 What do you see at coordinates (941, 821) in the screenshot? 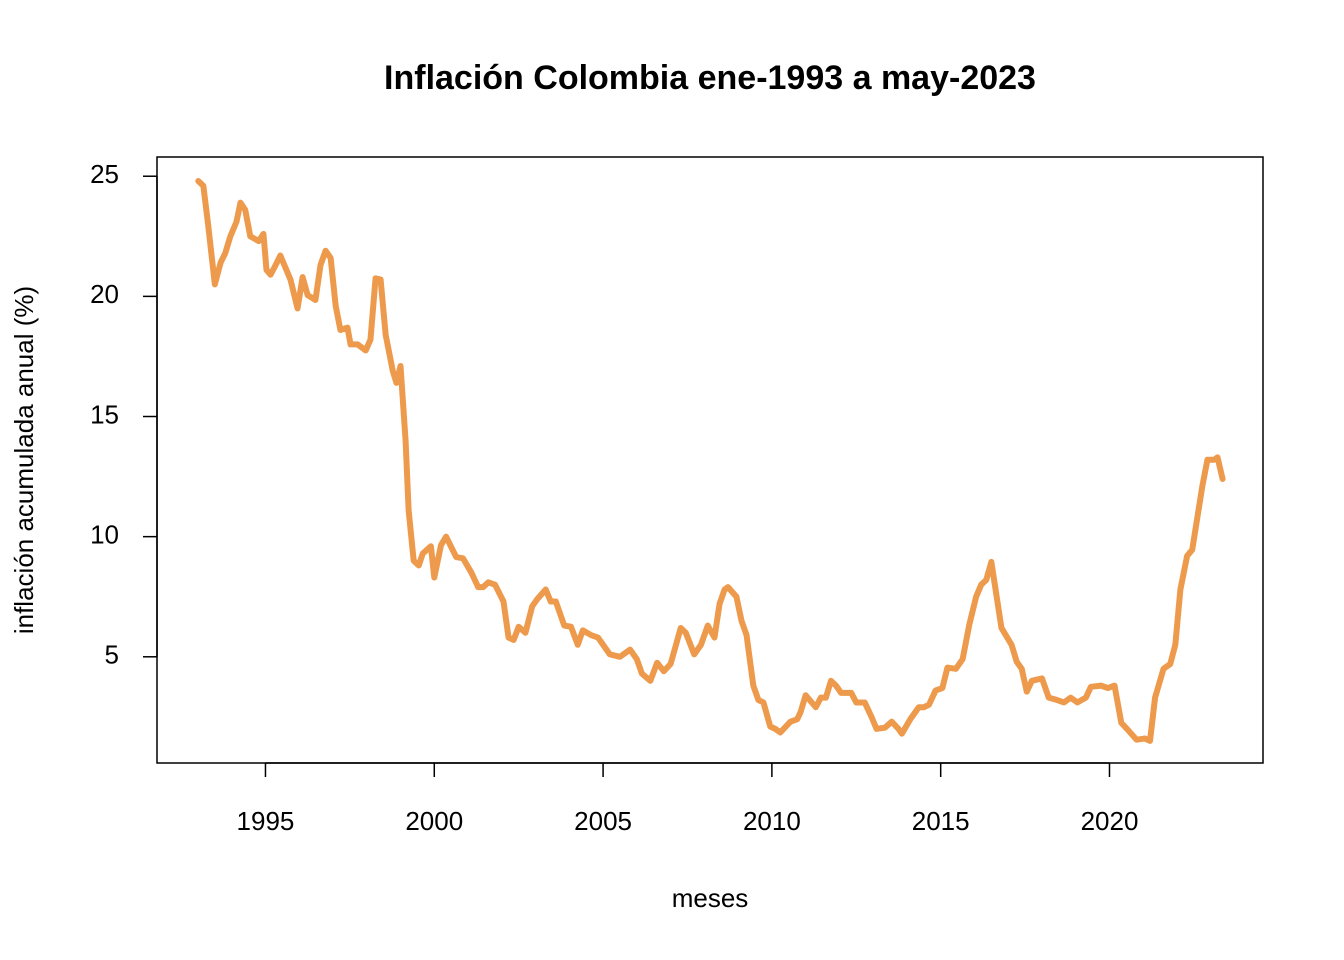
I see `x-tick-label: 2015` at bounding box center [941, 821].